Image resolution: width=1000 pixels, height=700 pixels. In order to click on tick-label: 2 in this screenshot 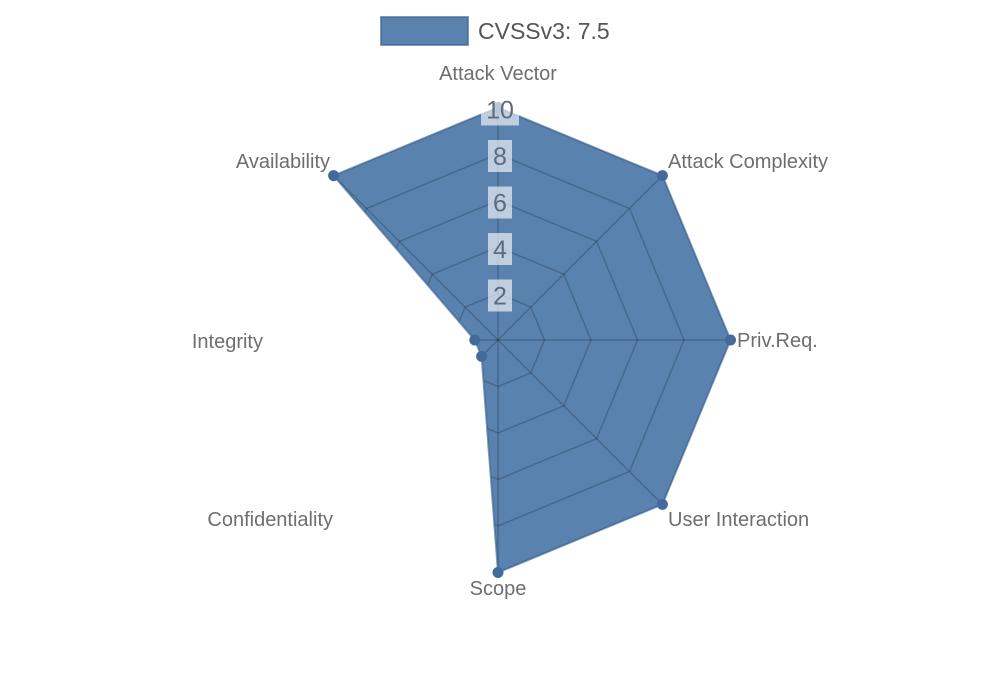, I will do `click(500, 297)`.